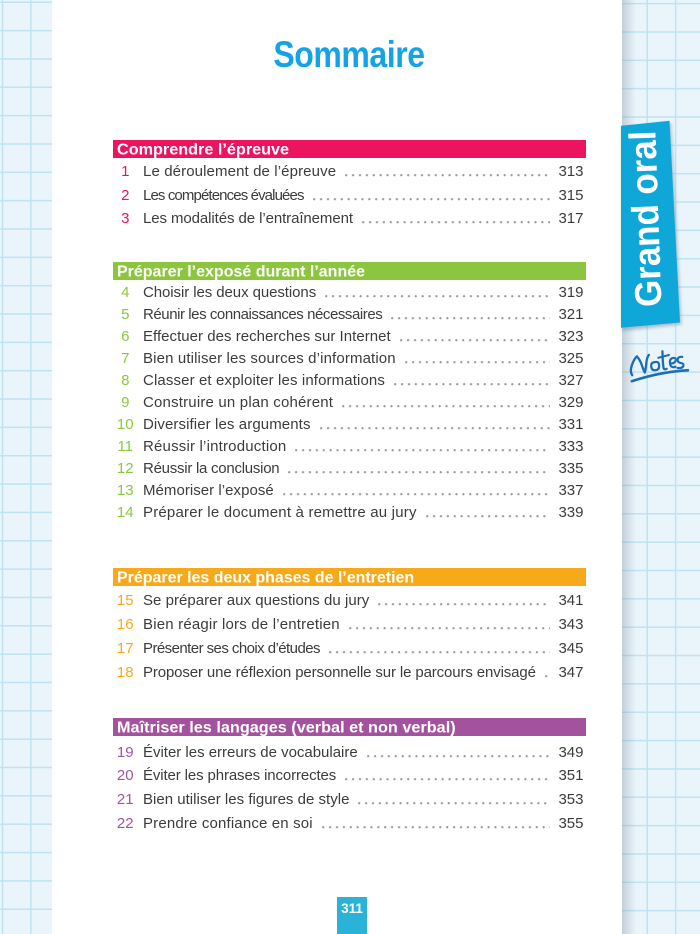 This screenshot has width=700, height=934. I want to click on svg-text: Grand oral, so click(645, 219).